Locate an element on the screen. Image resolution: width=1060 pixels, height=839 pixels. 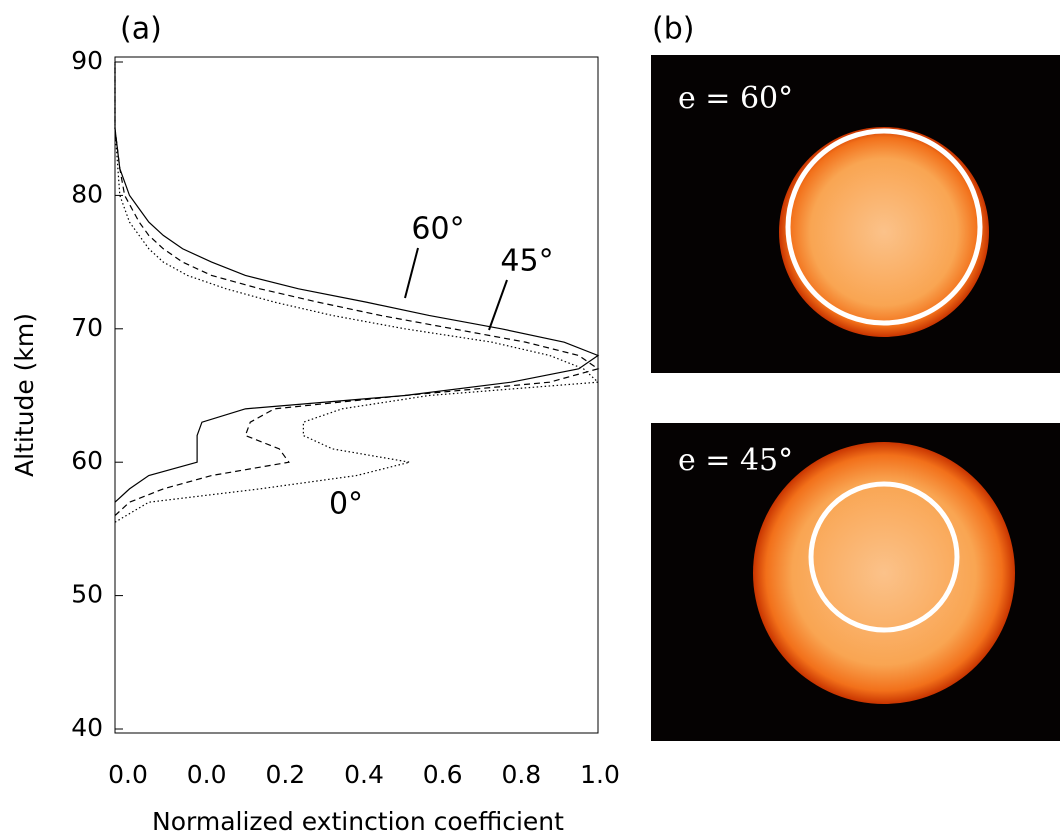
x-tick-label: 1.0 is located at coordinates (600, 774).